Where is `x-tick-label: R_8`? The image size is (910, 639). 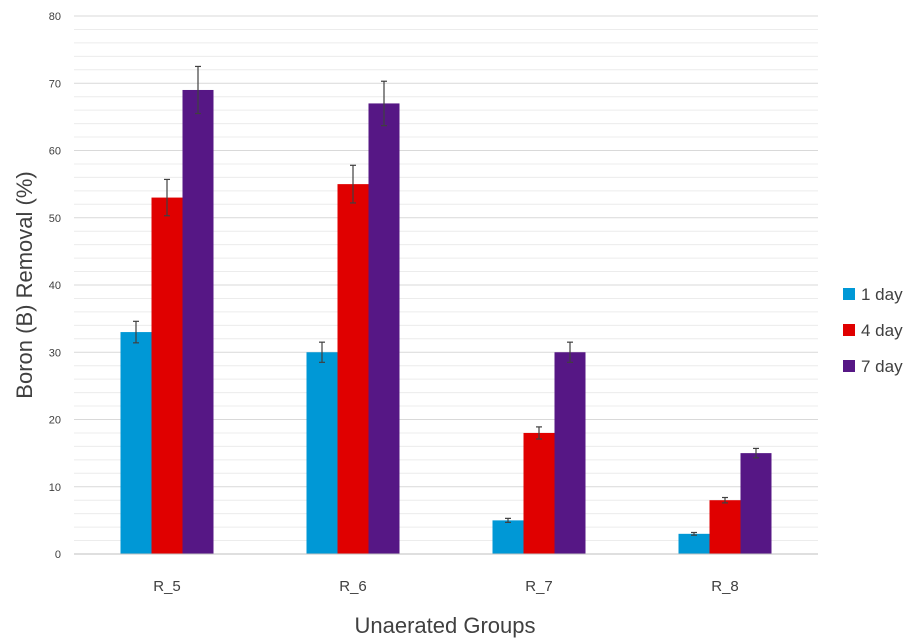
x-tick-label: R_8 is located at coordinates (725, 586).